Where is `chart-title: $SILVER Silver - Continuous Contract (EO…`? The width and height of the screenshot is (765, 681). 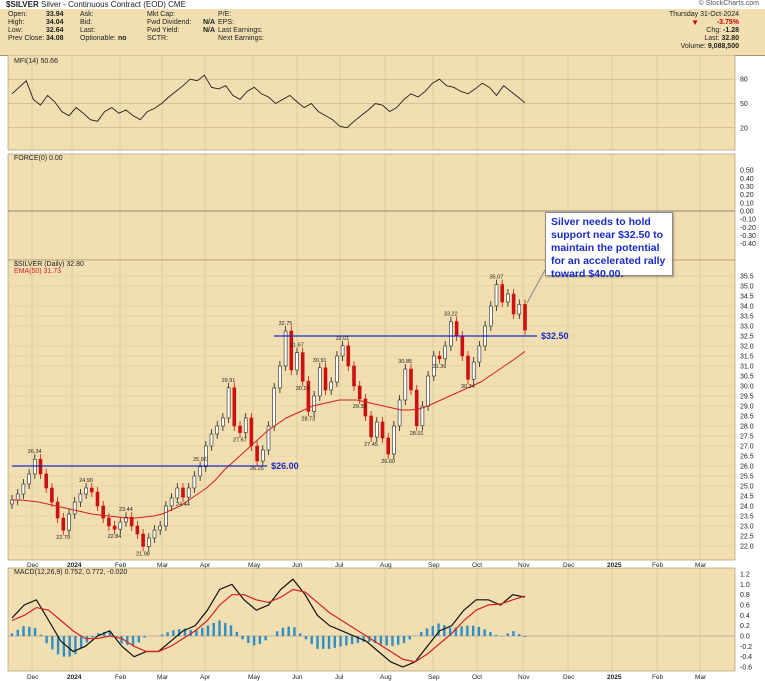 chart-title: $SILVER Silver - Continuous Contract (EO… is located at coordinates (96, 4).